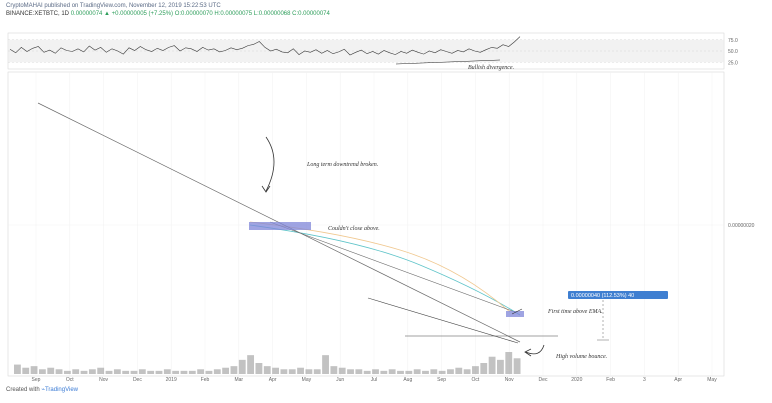  I want to click on created-with-label: Created with, so click(23, 390).